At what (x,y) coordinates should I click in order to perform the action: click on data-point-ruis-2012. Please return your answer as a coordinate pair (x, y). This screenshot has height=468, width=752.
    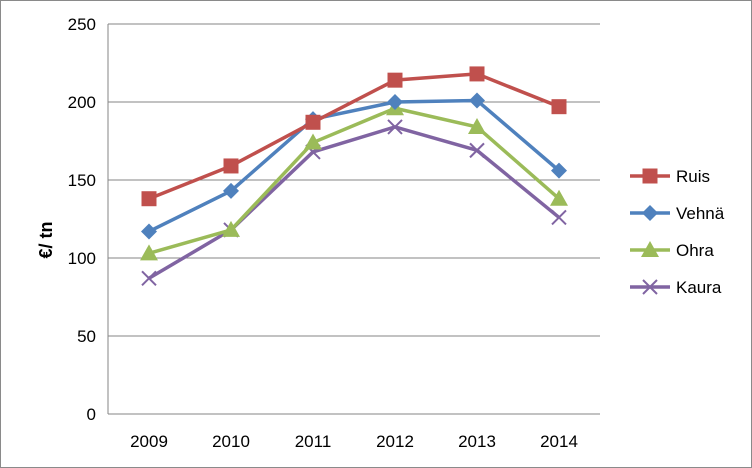
    Looking at the image, I should click on (395, 80).